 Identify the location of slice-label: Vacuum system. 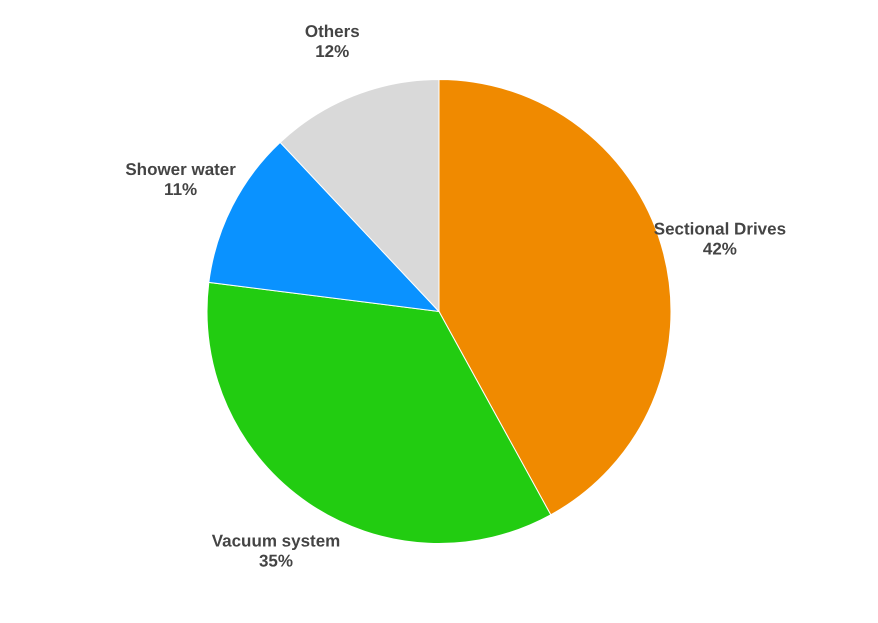
(276, 540).